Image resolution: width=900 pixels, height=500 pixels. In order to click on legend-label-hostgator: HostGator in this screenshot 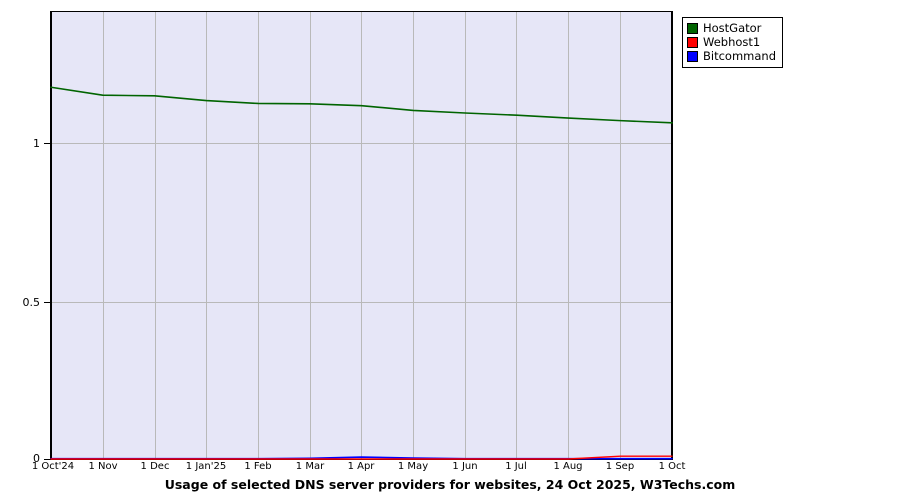, I will do `click(732, 27)`.